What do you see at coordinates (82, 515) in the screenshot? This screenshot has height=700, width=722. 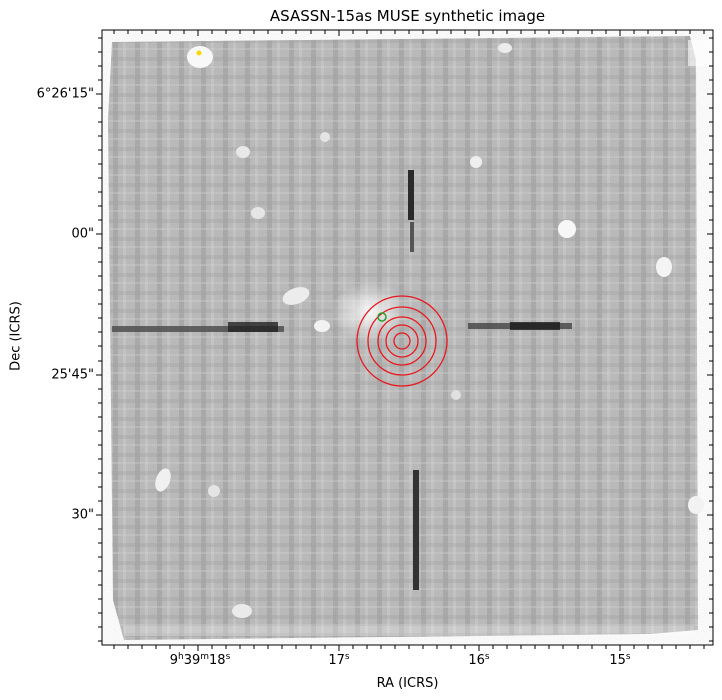 I see `y-tick-label: 30"` at bounding box center [82, 515].